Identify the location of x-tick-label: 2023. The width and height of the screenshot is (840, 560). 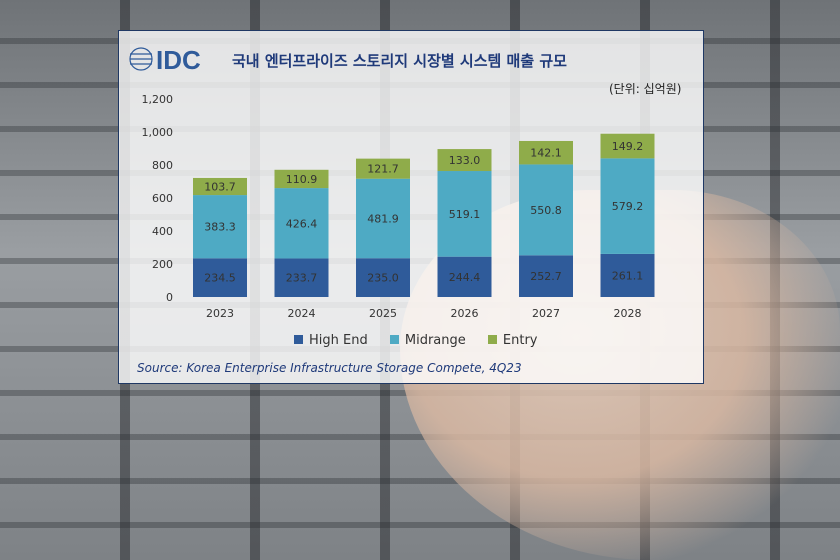
(220, 313).